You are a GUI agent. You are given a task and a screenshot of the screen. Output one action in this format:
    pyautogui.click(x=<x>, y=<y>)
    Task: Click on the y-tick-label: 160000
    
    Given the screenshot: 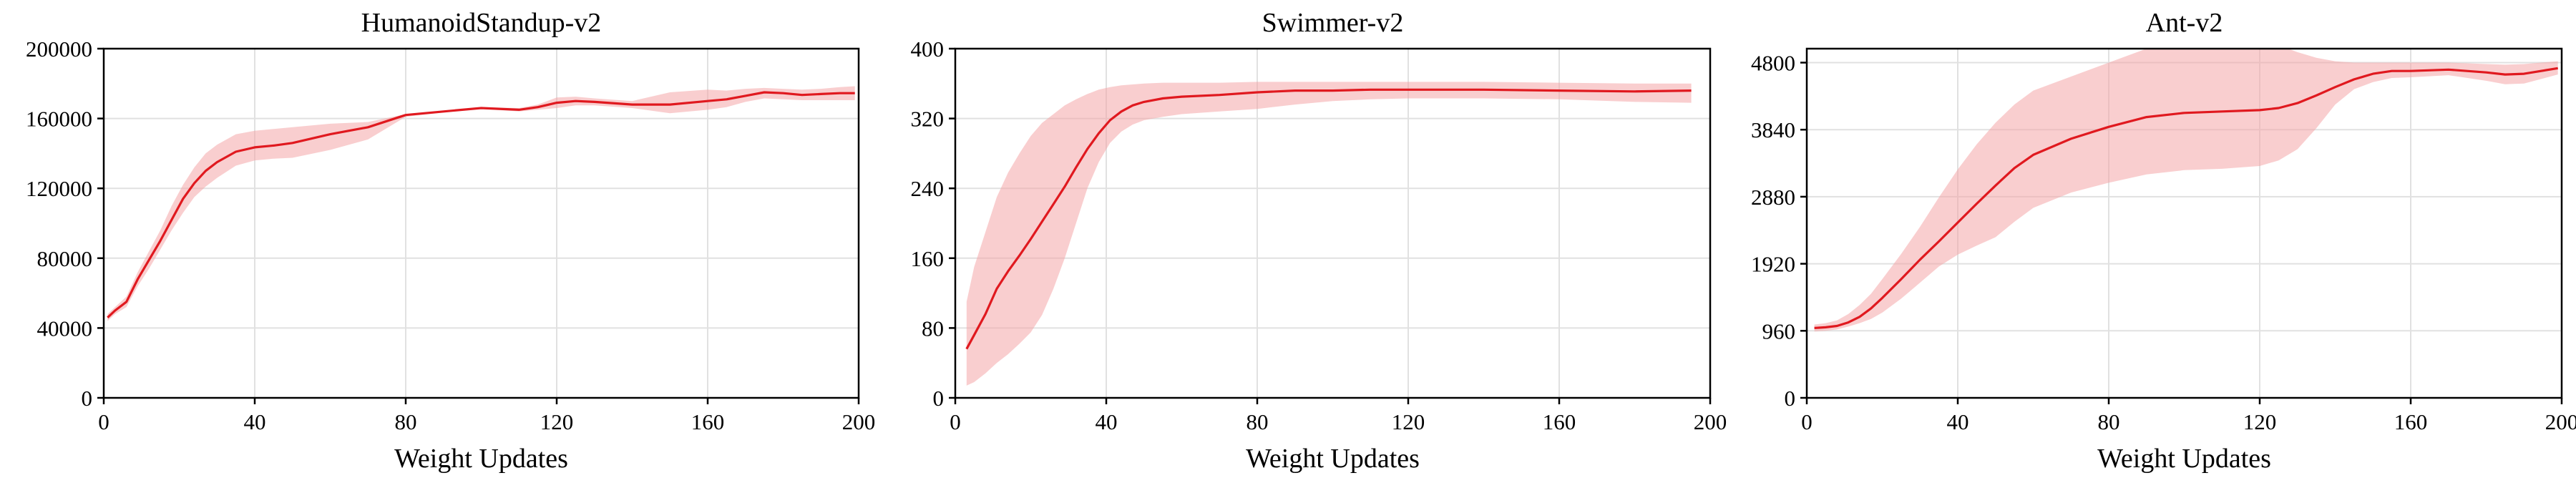 What is the action you would take?
    pyautogui.click(x=59, y=119)
    